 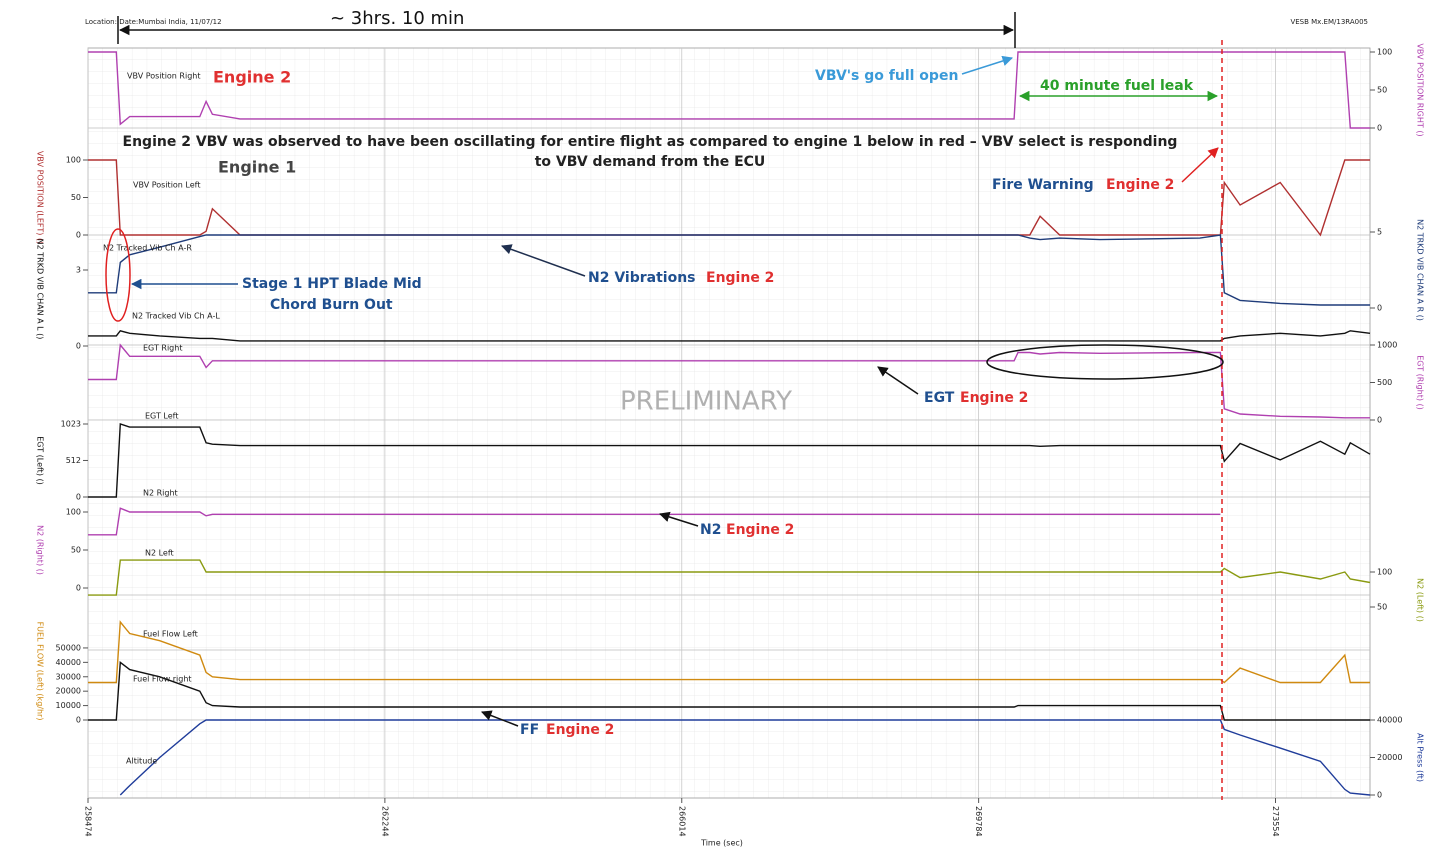 What do you see at coordinates (642, 278) in the screenshot?
I see `annotation: N2 Vibrations` at bounding box center [642, 278].